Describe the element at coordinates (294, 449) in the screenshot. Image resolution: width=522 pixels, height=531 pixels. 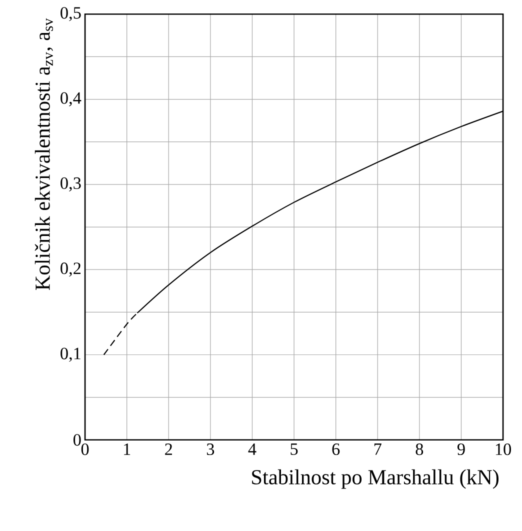
I see `x-tick-label: 5` at that location.